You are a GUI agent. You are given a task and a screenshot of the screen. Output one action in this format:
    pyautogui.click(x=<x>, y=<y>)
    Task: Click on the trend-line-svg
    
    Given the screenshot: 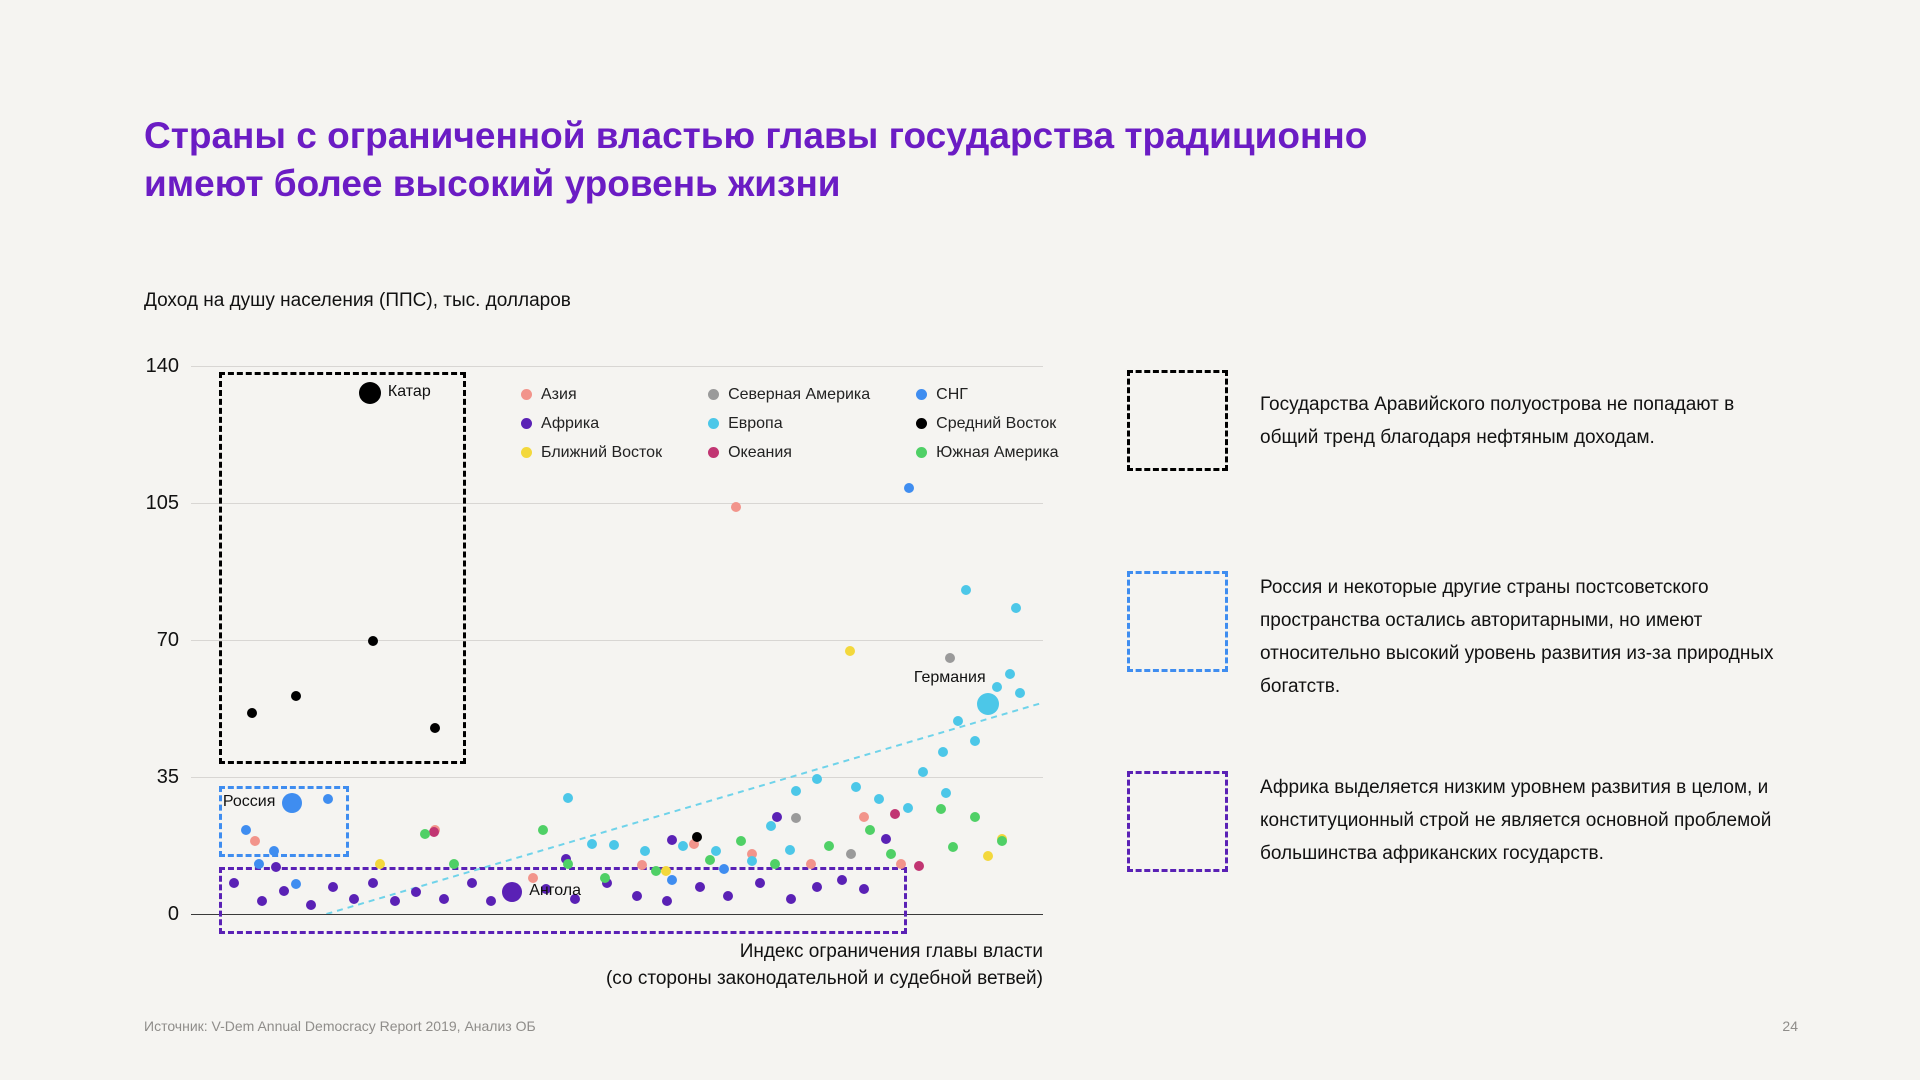 What is the action you would take?
    pyautogui.click(x=684, y=807)
    